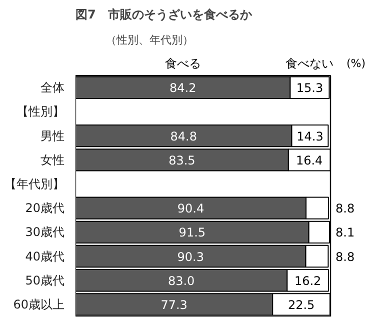 The height and width of the screenshot is (326, 385). What do you see at coordinates (45, 256) in the screenshot?
I see `y-tick-label: 40歳代` at bounding box center [45, 256].